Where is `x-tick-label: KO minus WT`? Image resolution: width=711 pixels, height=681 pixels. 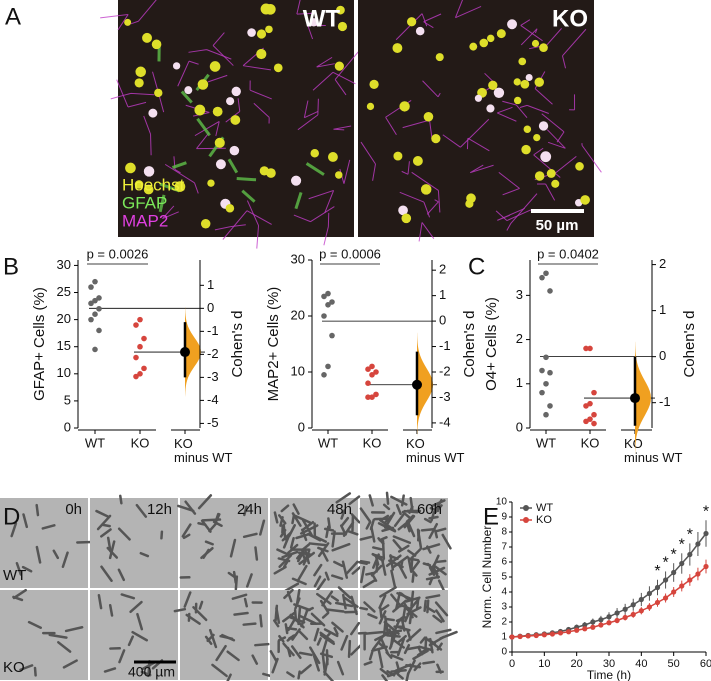 x-tick-label: KO minus WT is located at coordinates (435, 451).